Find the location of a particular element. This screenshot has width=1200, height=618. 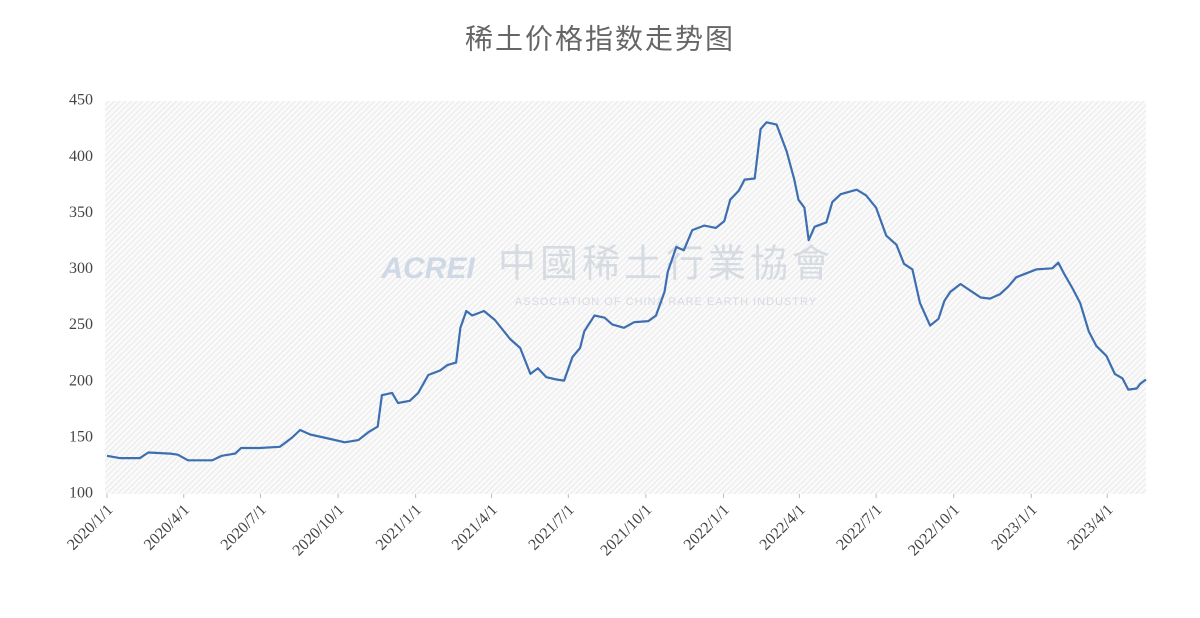

y-tick-label: 150 is located at coordinates (81, 437).